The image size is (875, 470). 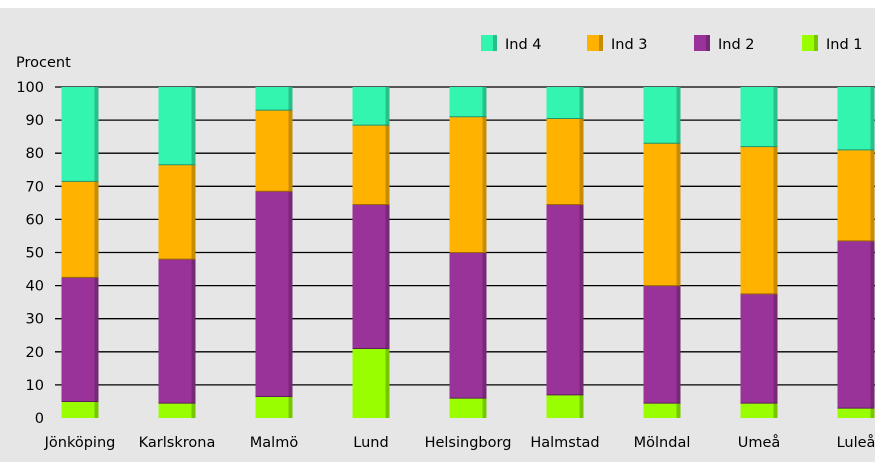 What do you see at coordinates (759, 442) in the screenshot?
I see `x-category-label: Umeå` at bounding box center [759, 442].